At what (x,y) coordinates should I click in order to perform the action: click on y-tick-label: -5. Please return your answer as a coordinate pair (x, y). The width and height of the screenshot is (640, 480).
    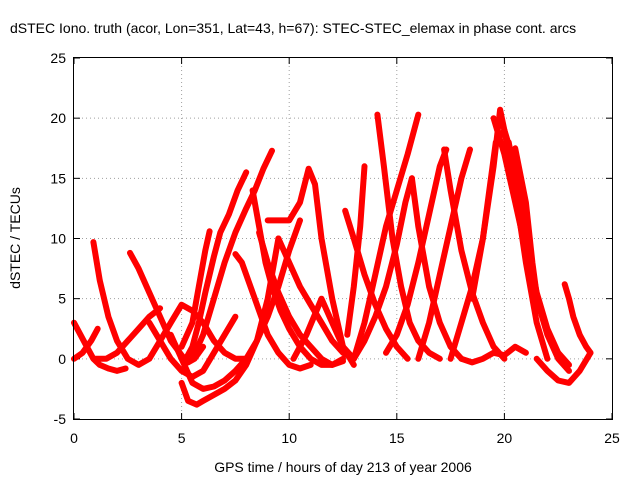
    Looking at the image, I should click on (60, 419).